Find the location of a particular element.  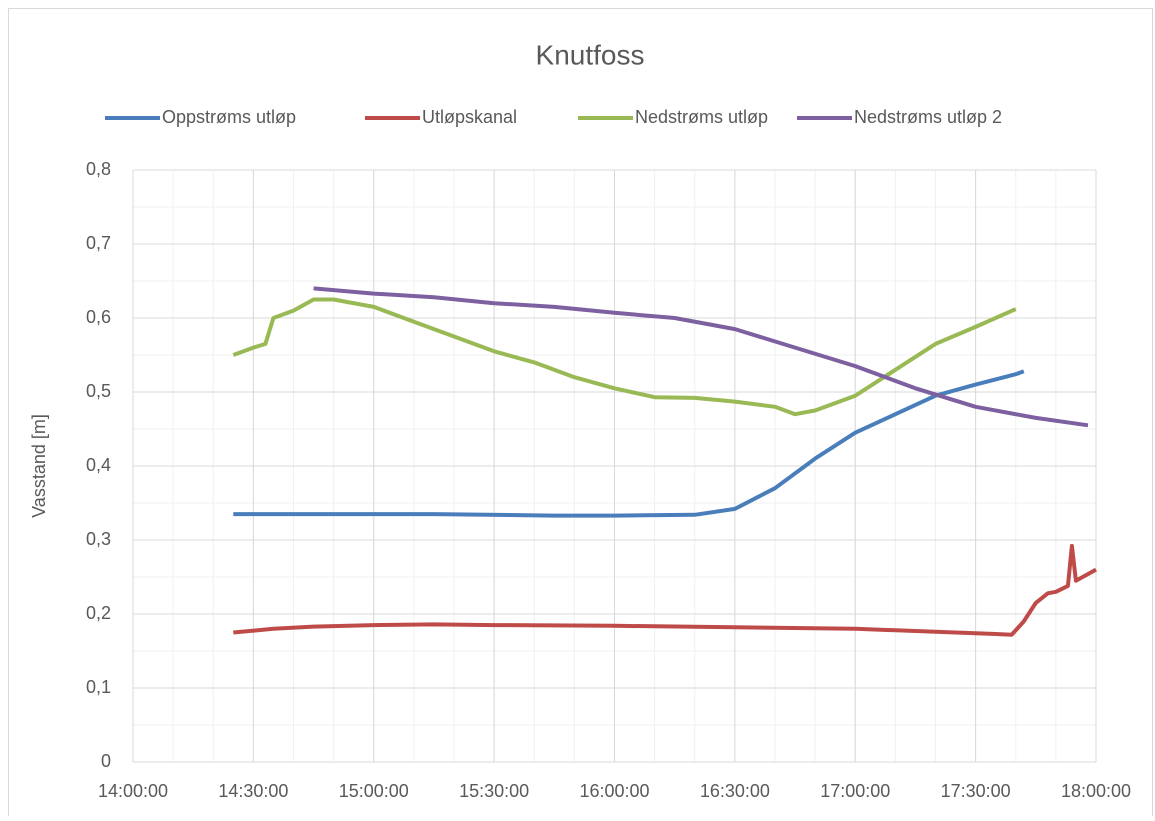

x-tick-label: 15:30:00 is located at coordinates (494, 791).